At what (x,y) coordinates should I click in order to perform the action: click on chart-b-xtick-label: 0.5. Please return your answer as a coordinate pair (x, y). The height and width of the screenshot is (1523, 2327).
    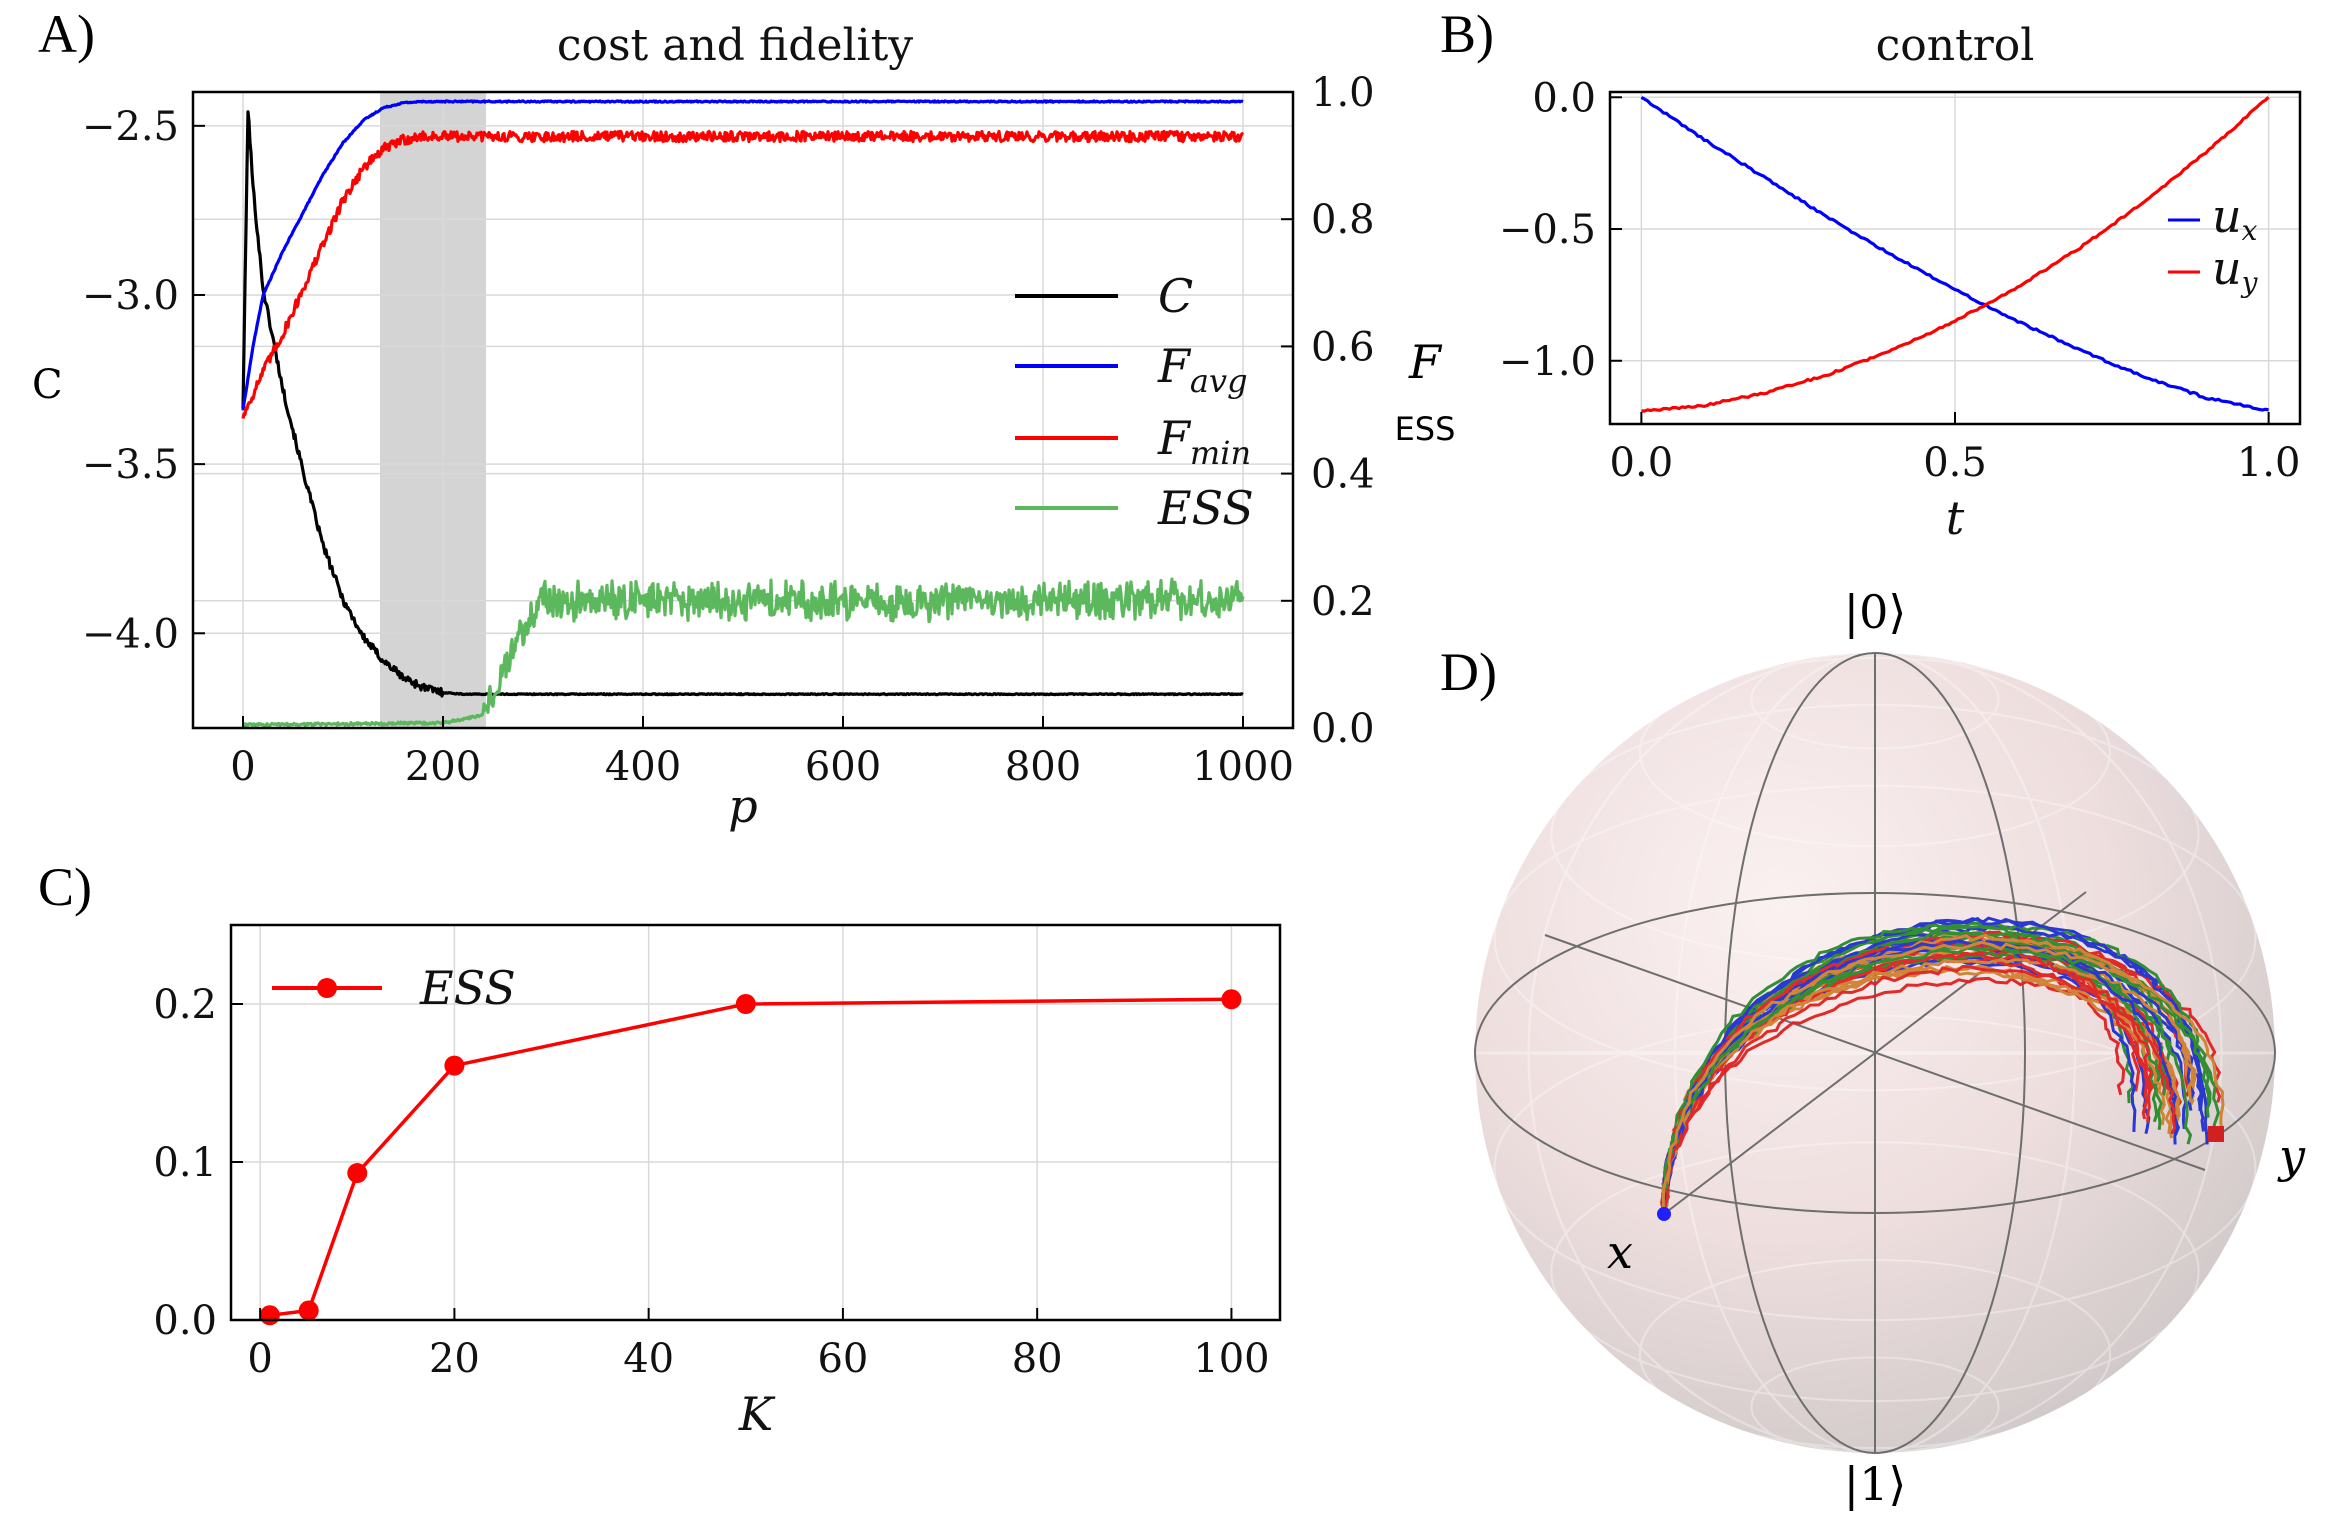
    Looking at the image, I should click on (1955, 463).